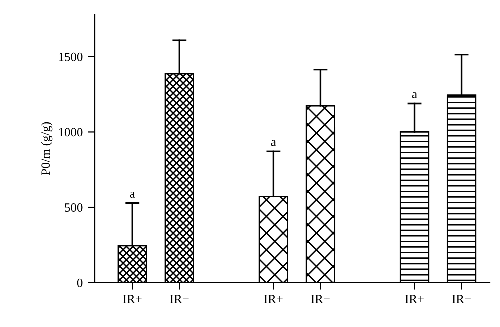 The image size is (500, 327). Describe the element at coordinates (71, 57) in the screenshot. I see `y-tick-label: 1500` at that location.